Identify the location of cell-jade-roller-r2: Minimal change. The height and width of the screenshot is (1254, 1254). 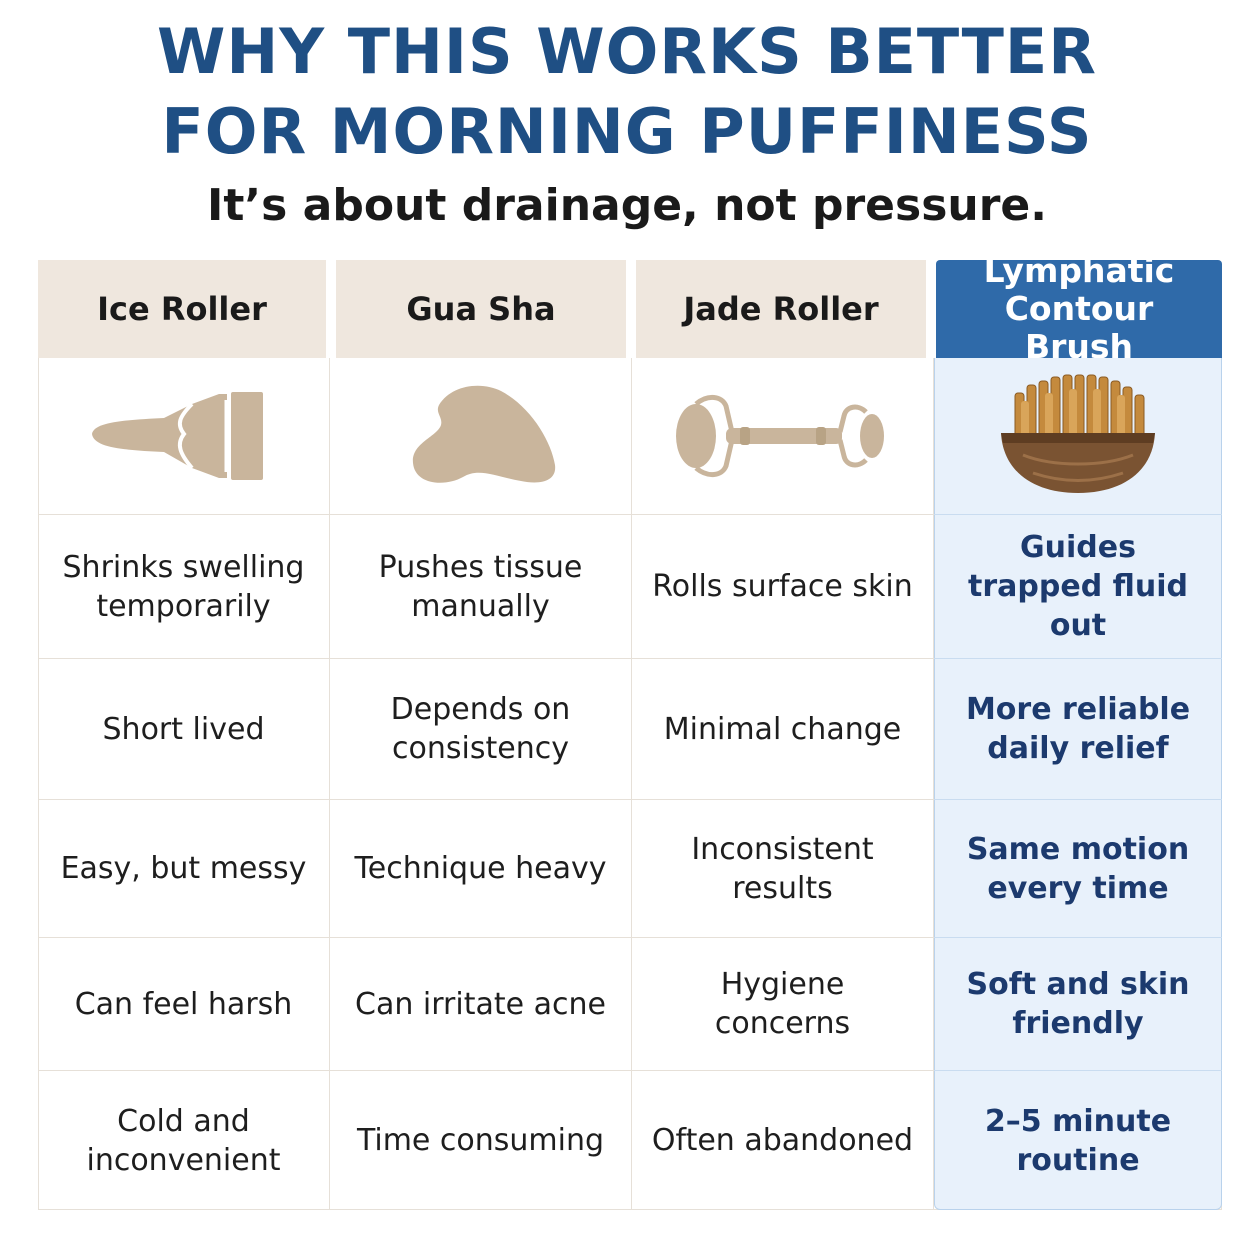
(782, 729).